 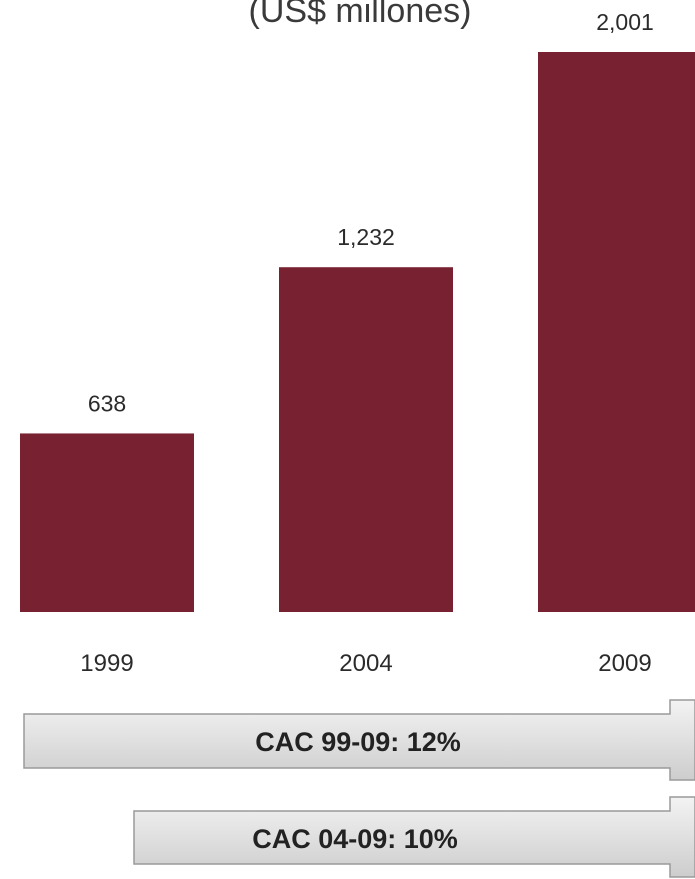 I want to click on value-label-1999: 638, so click(x=107, y=403).